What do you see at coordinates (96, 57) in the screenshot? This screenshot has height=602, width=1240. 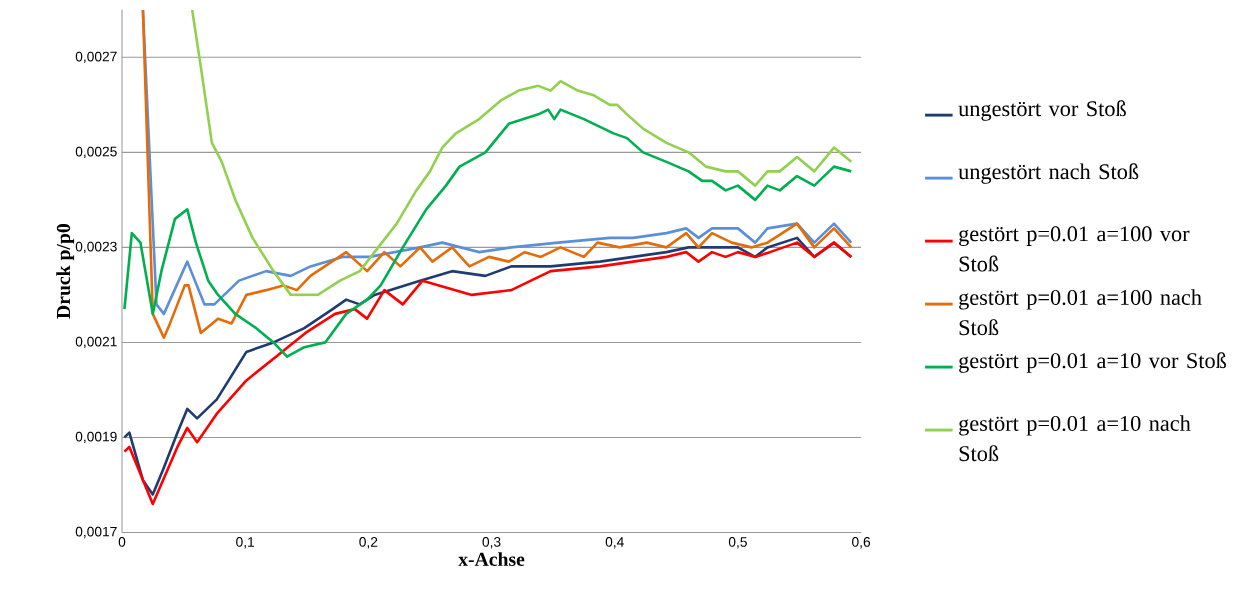 I see `y-tick-label: 0,0027` at bounding box center [96, 57].